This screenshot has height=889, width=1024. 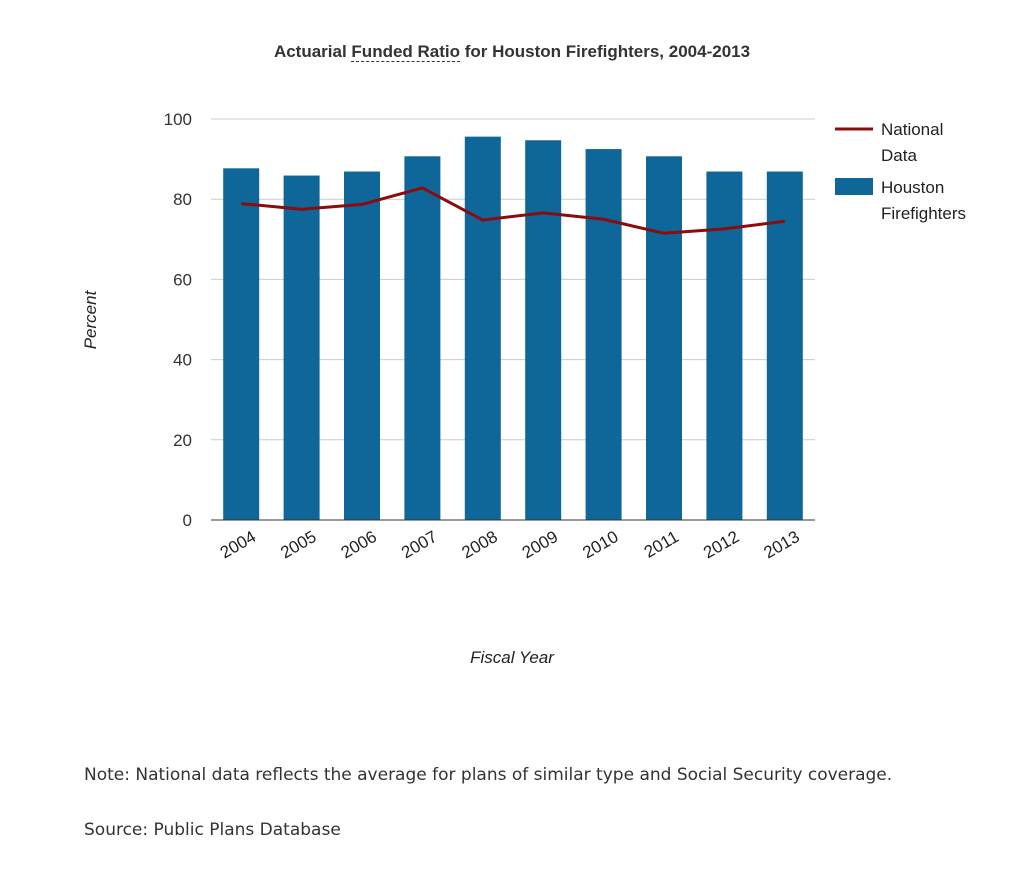 What do you see at coordinates (912, 187) in the screenshot?
I see `legend-label: Houston` at bounding box center [912, 187].